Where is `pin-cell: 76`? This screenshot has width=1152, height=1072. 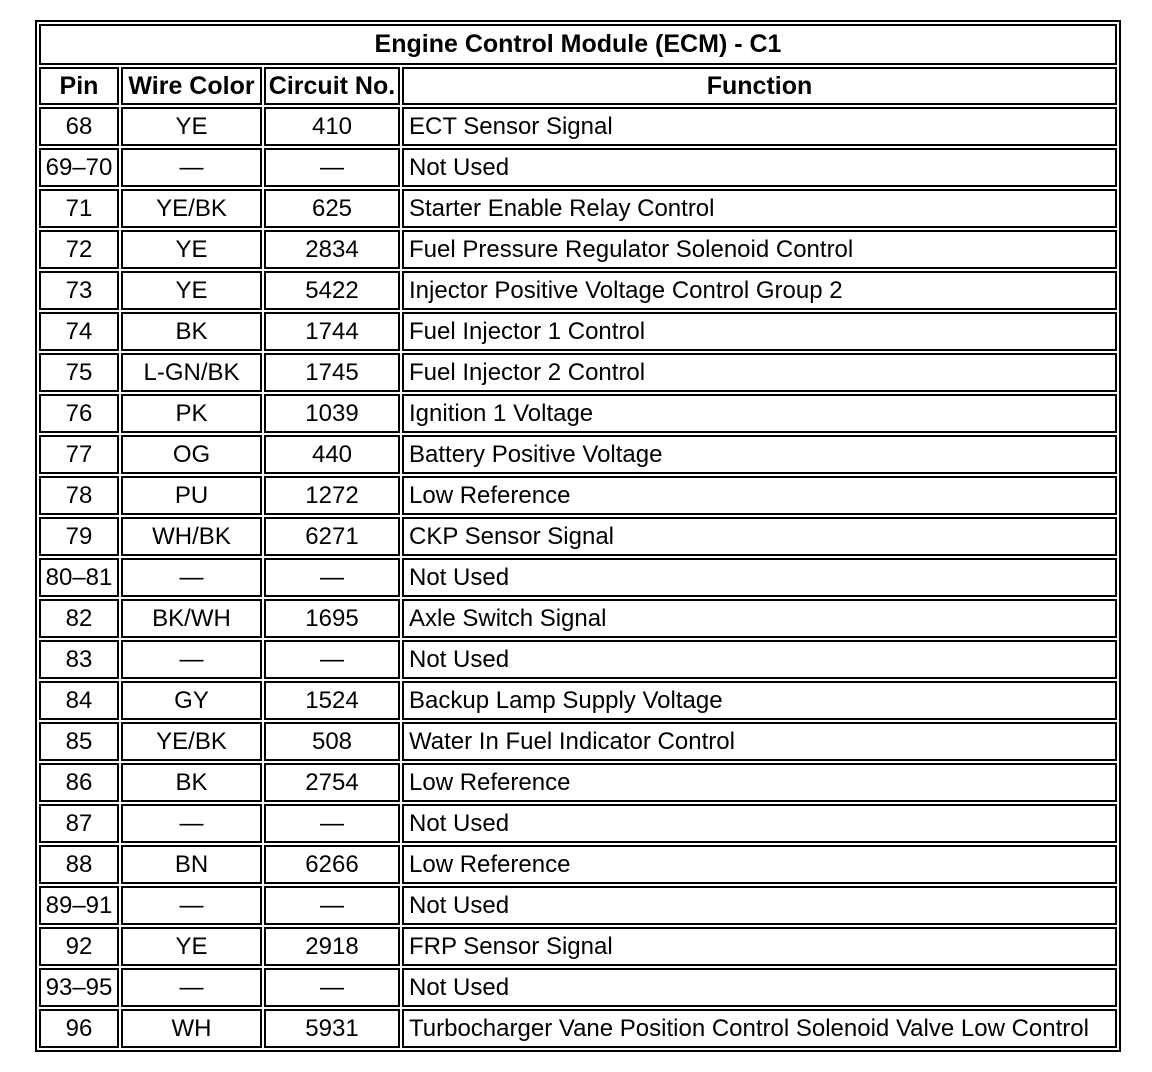
pin-cell: 76 is located at coordinates (79, 413).